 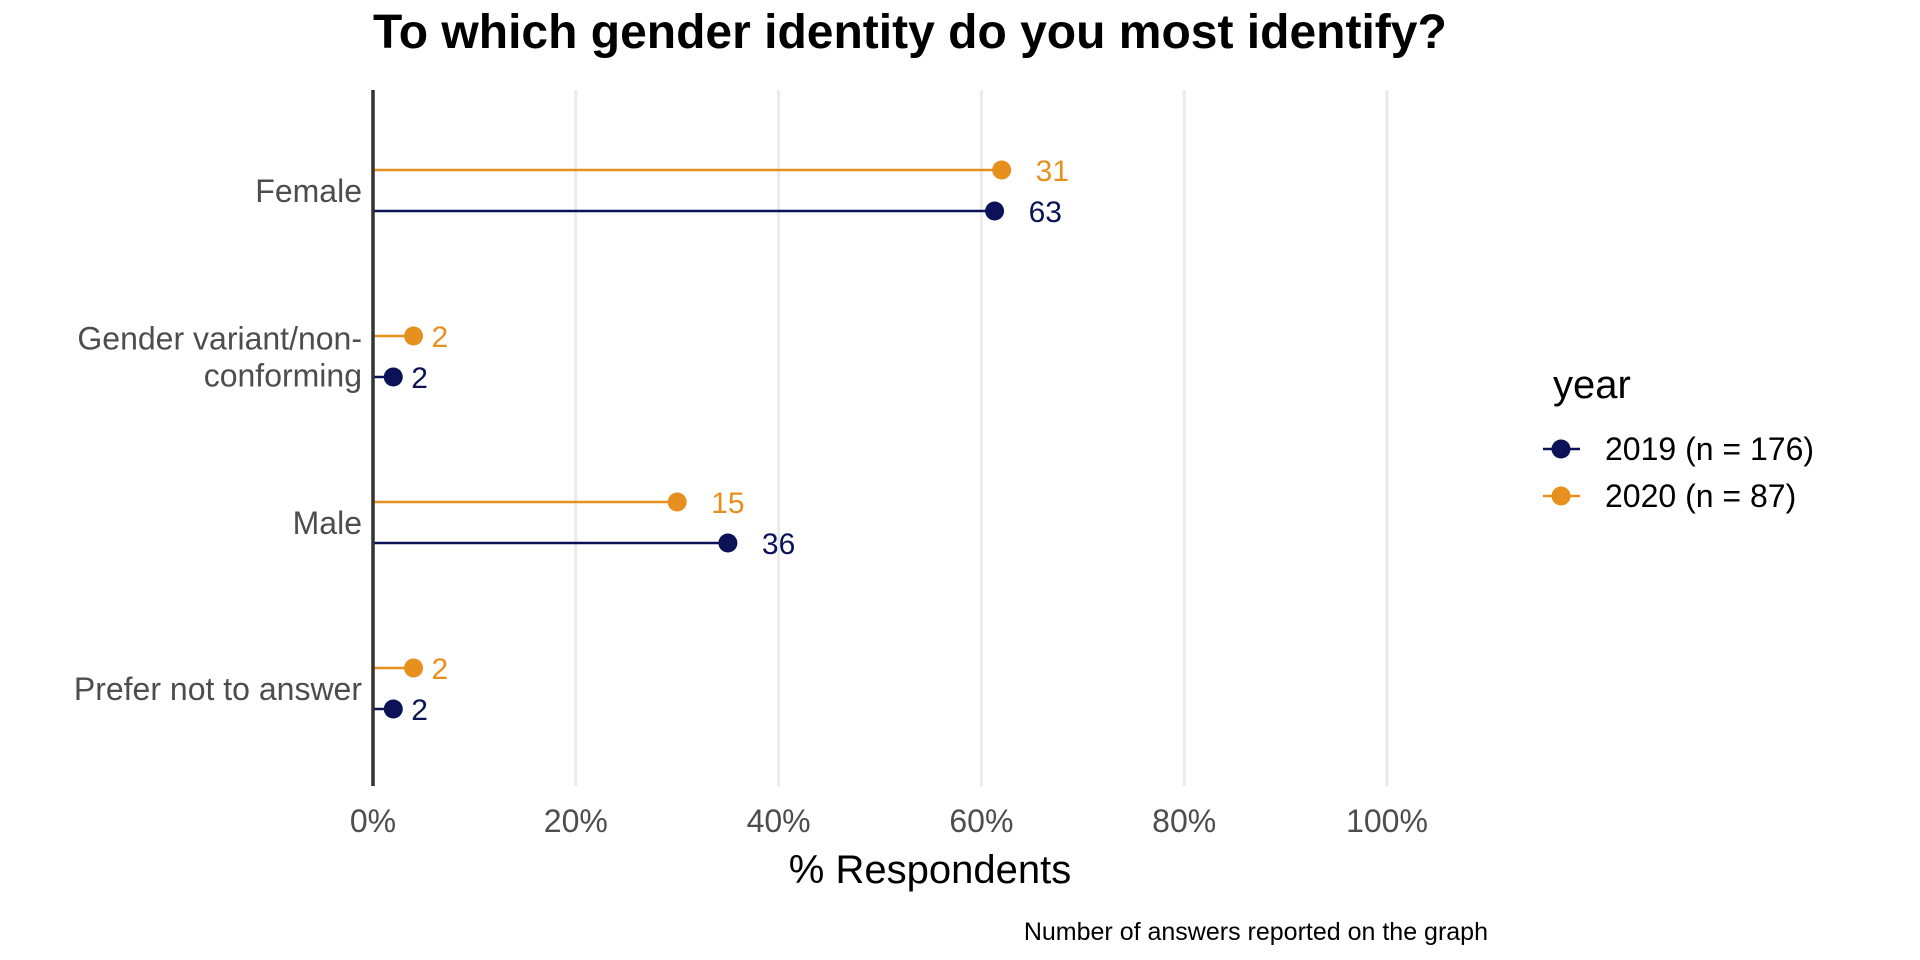 What do you see at coordinates (1052, 171) in the screenshot?
I see `data-label: 31` at bounding box center [1052, 171].